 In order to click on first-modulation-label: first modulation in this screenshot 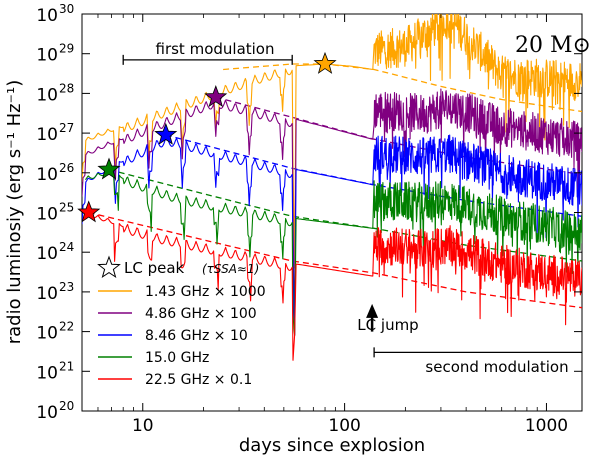, I will do `click(215, 49)`.